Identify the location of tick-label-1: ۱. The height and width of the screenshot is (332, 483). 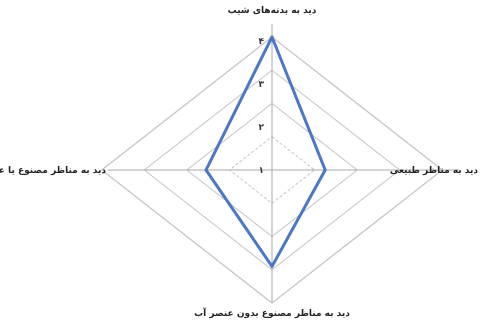
(262, 171).